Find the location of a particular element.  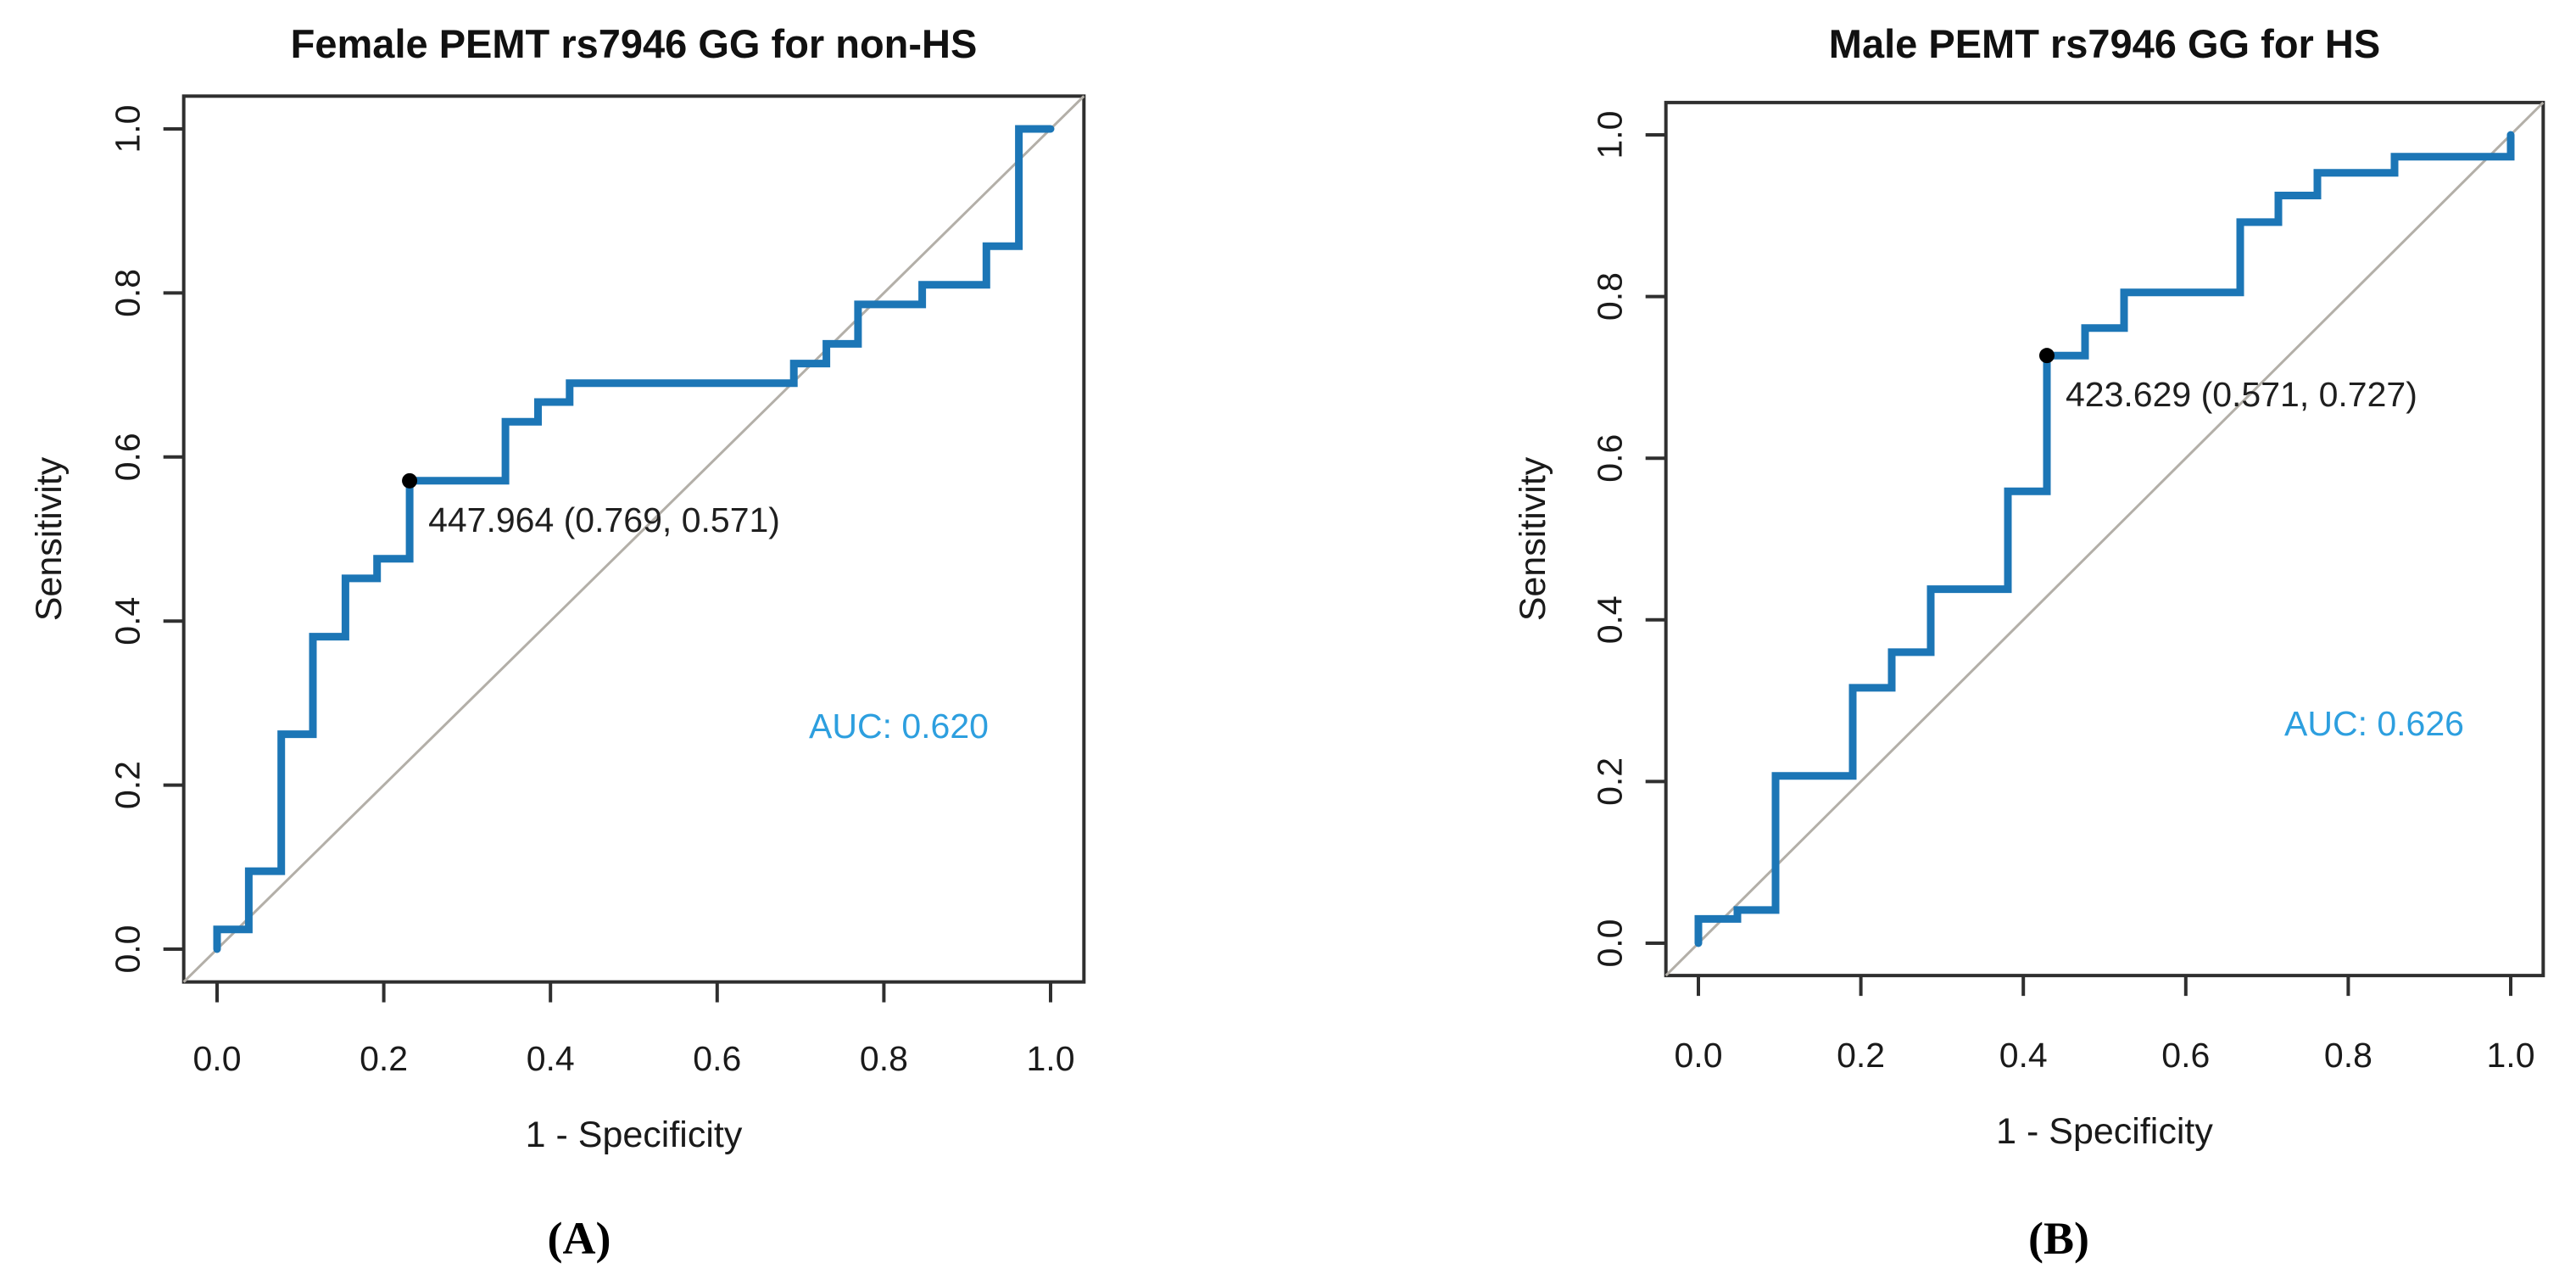

panel-b-xlabel: 1 - Specificity is located at coordinates (2104, 1132).